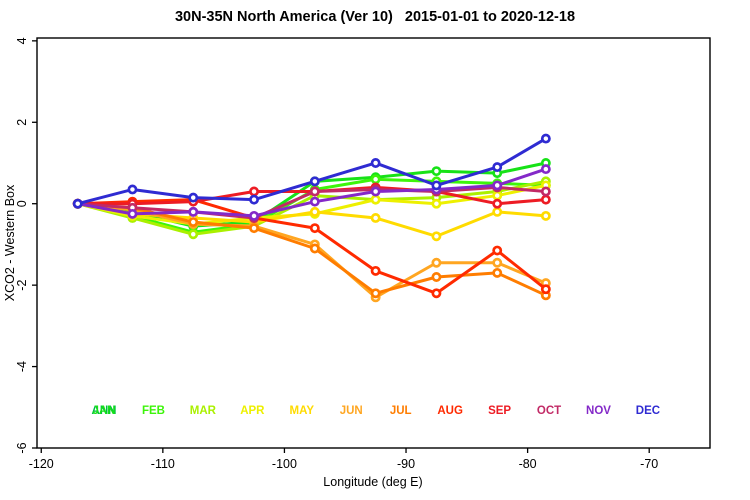 Image resolution: width=750 pixels, height=500 pixels. I want to click on x-tick-label: -80, so click(528, 464).